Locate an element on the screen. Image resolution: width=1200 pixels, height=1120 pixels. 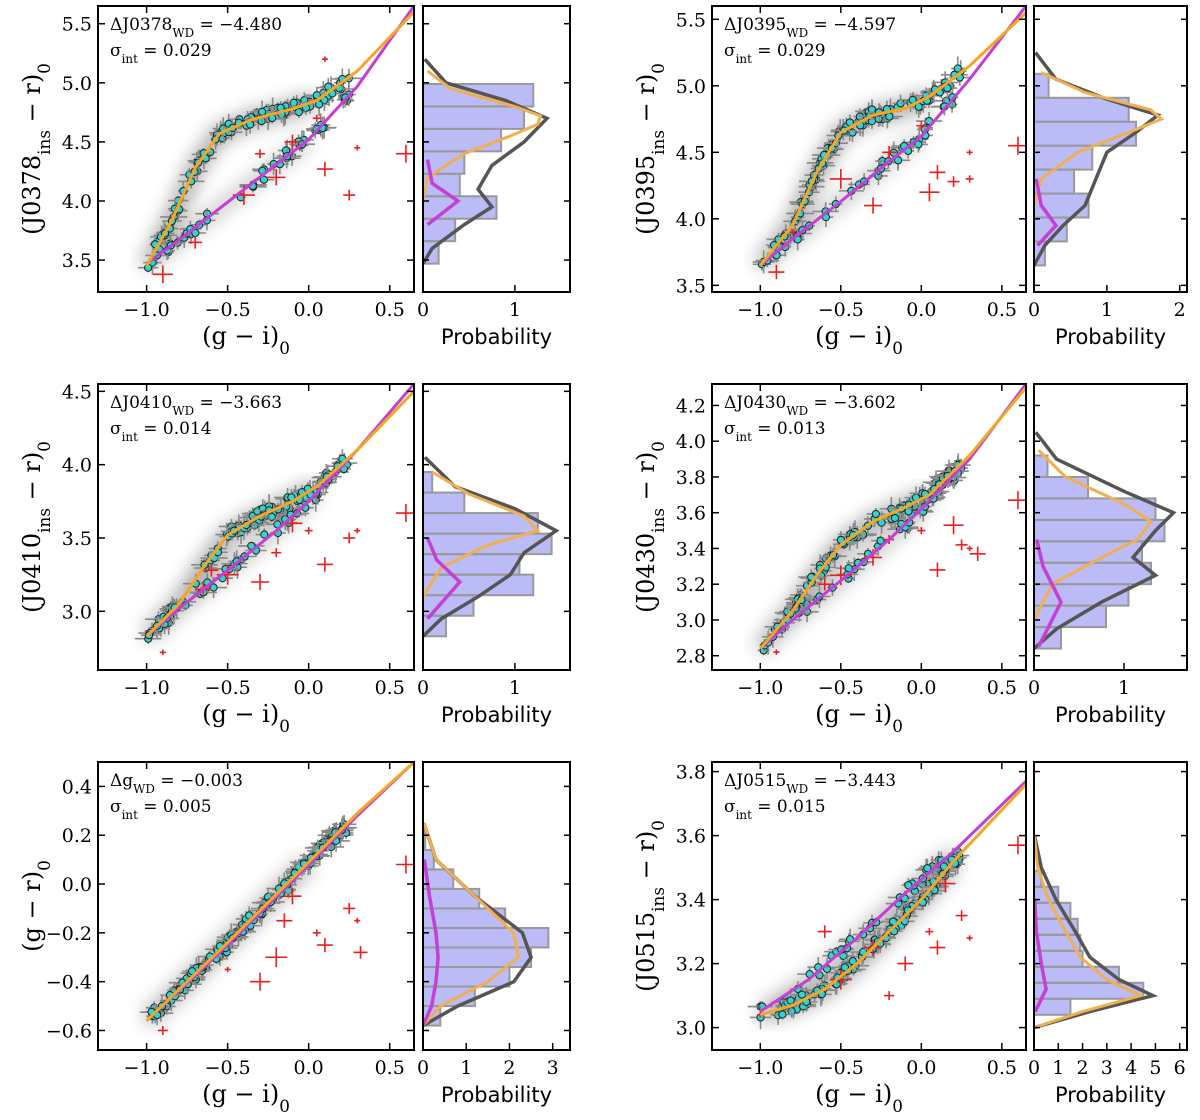
scatter-frame is located at coordinates (256, 527).